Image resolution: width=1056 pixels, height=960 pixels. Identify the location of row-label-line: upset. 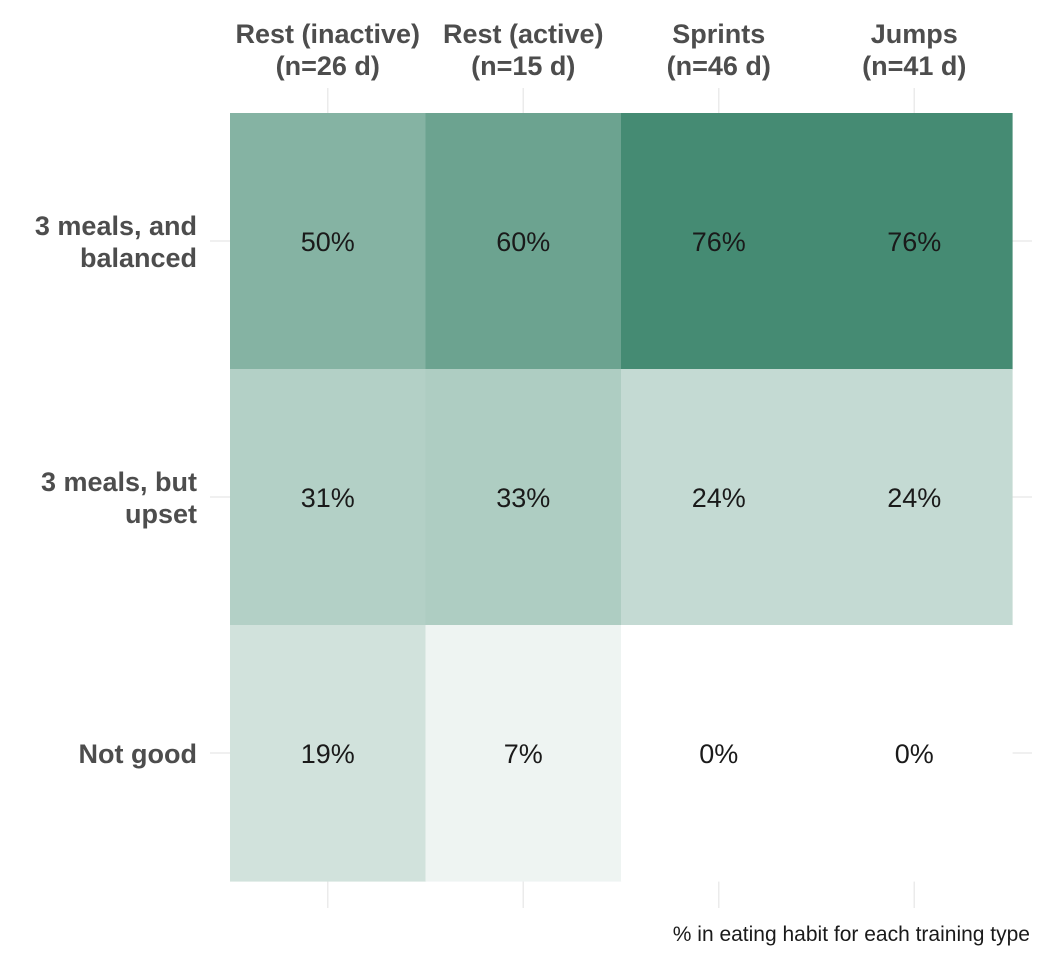
(161, 514).